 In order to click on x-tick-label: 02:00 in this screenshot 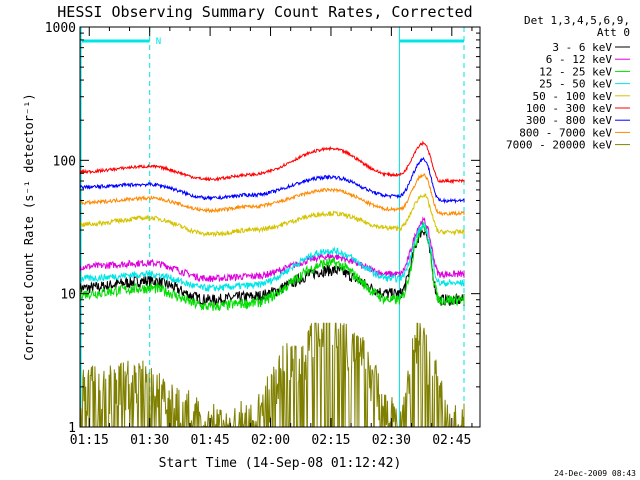, I will do `click(270, 440)`.